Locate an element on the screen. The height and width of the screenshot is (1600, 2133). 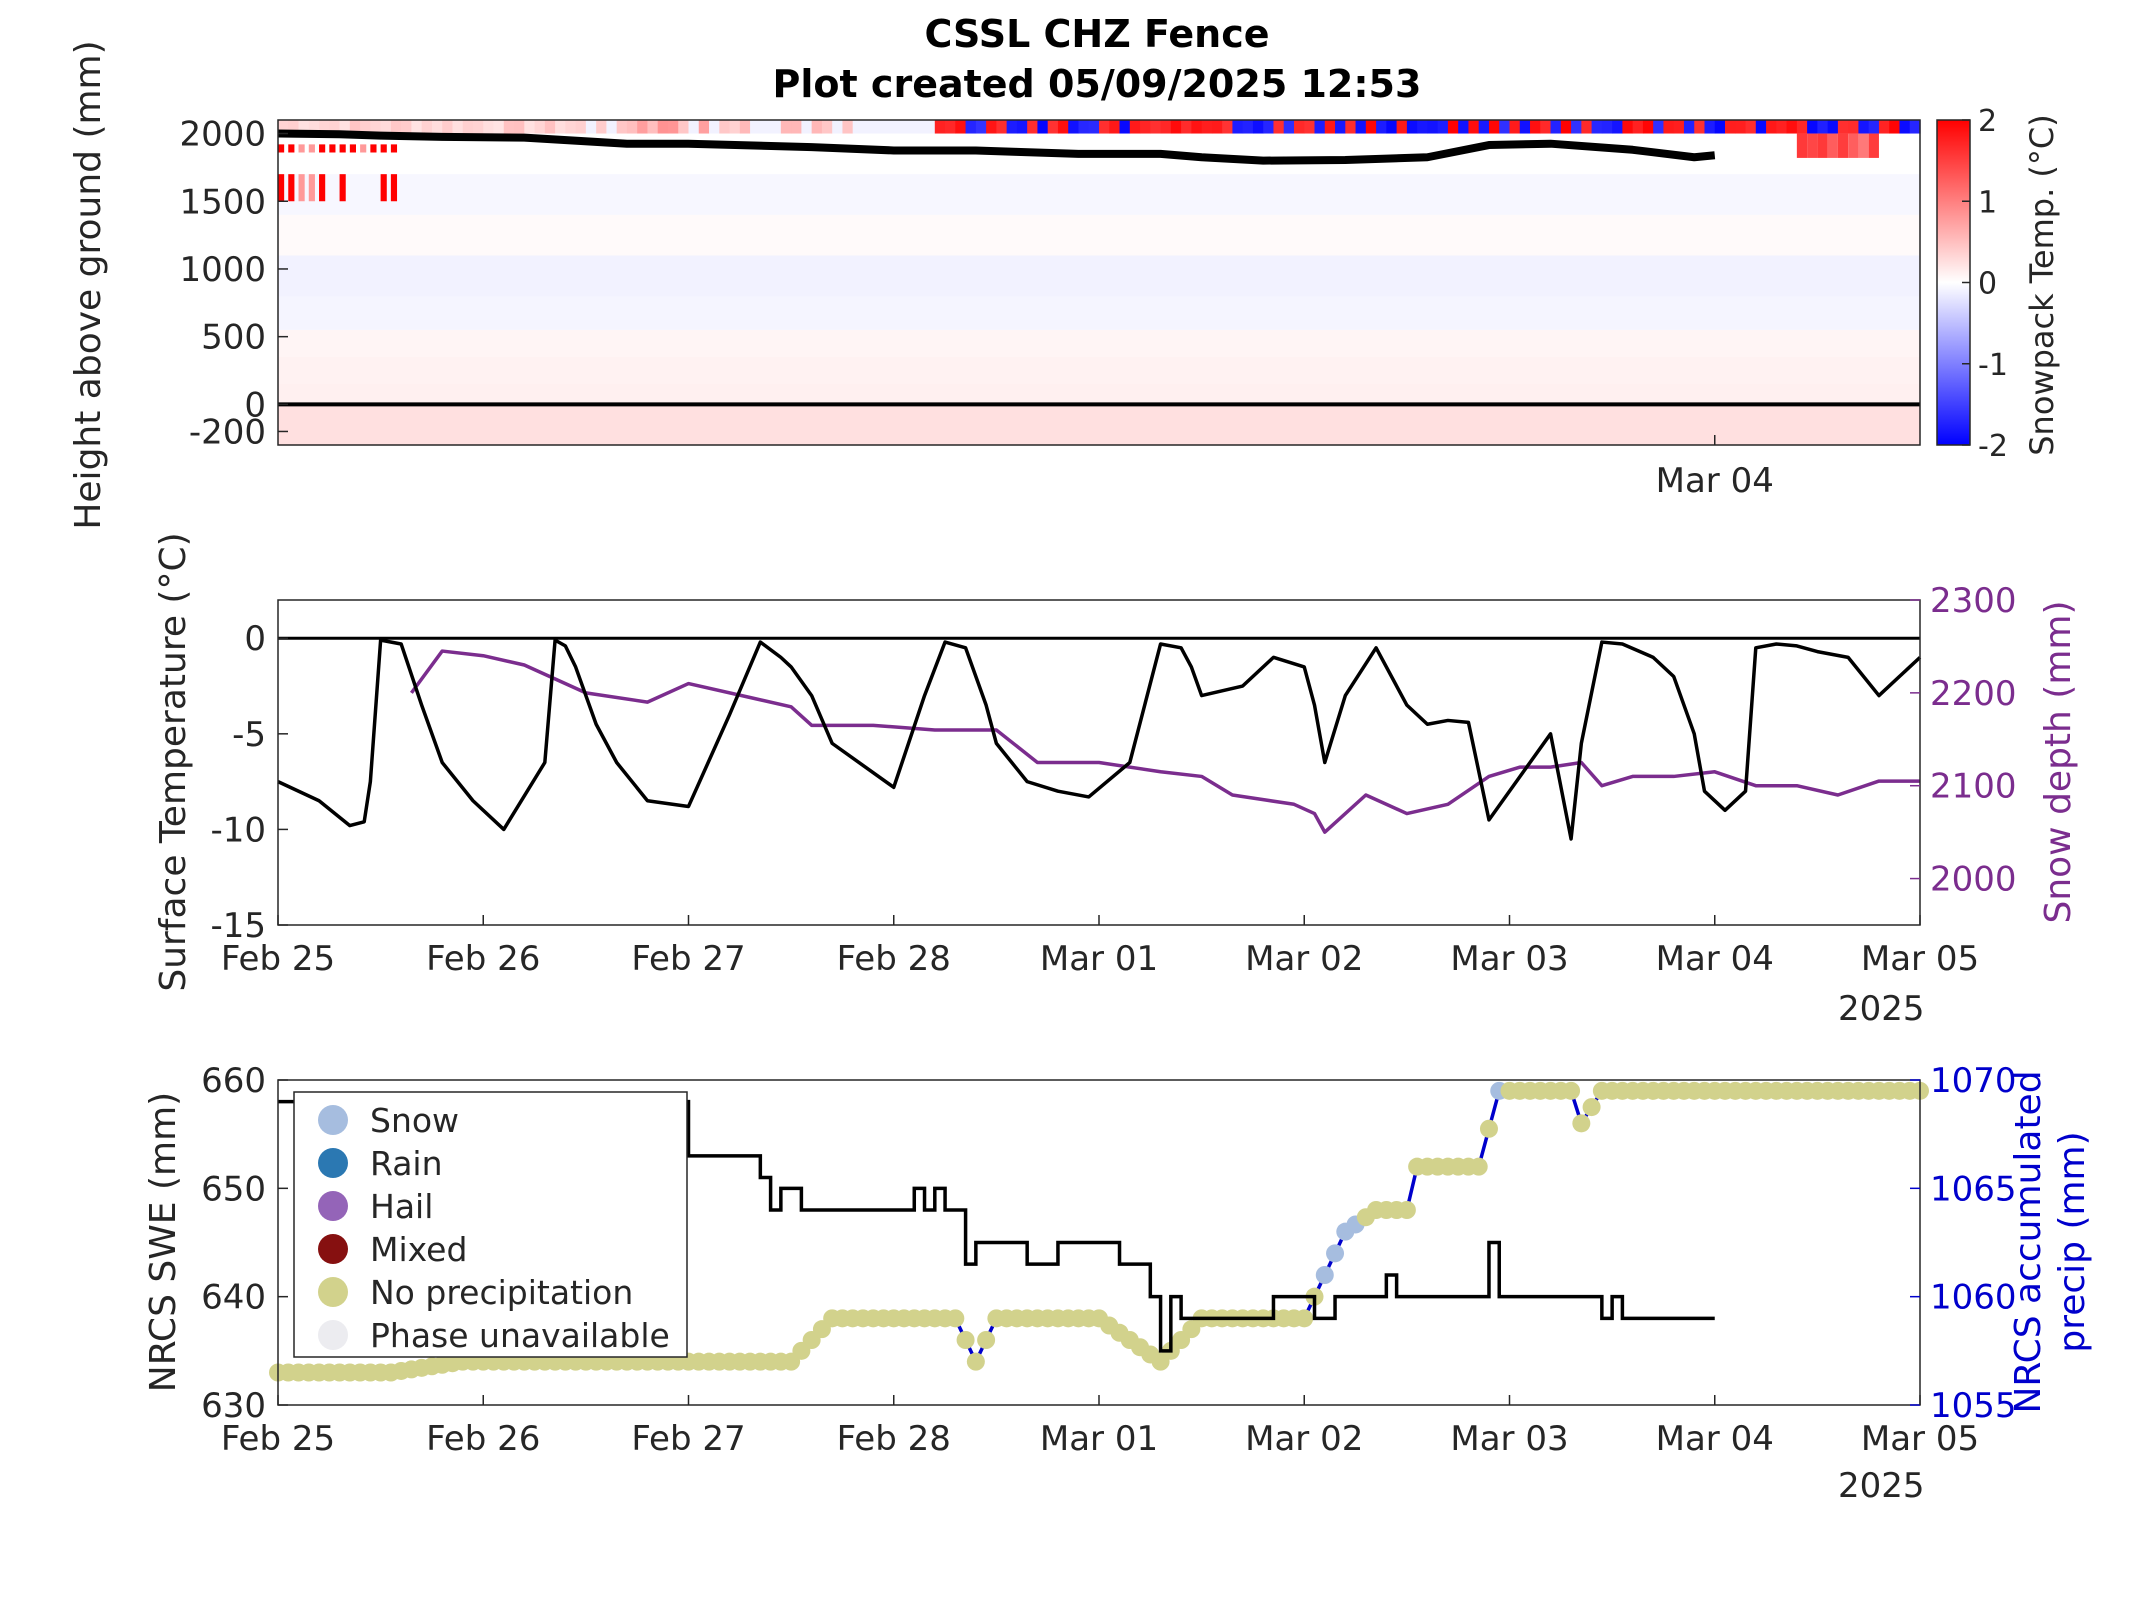
legend-label: Snow is located at coordinates (414, 1120).